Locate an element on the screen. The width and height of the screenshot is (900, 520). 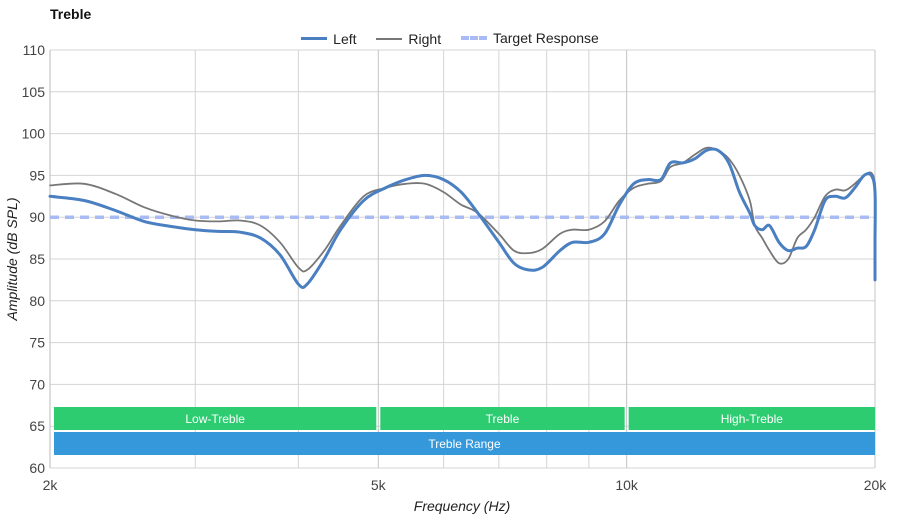
x-axis-title: Frequency (Hz) is located at coordinates (462, 506).